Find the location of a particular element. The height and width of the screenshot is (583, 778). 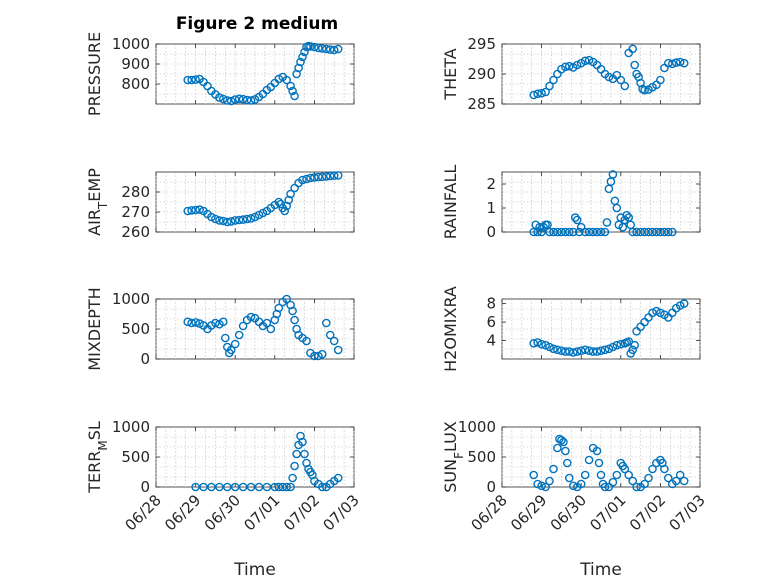

y-axis-label: THETA is located at coordinates (450, 74).